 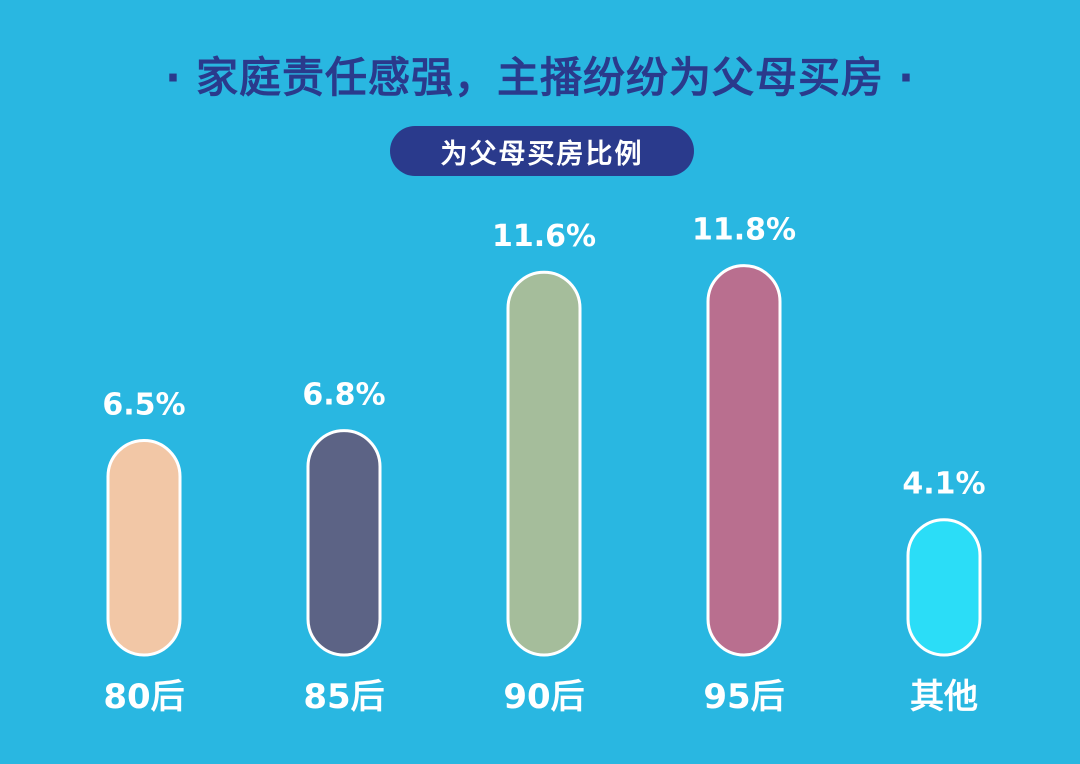 I want to click on value-label-4: 11.8%, so click(x=744, y=230).